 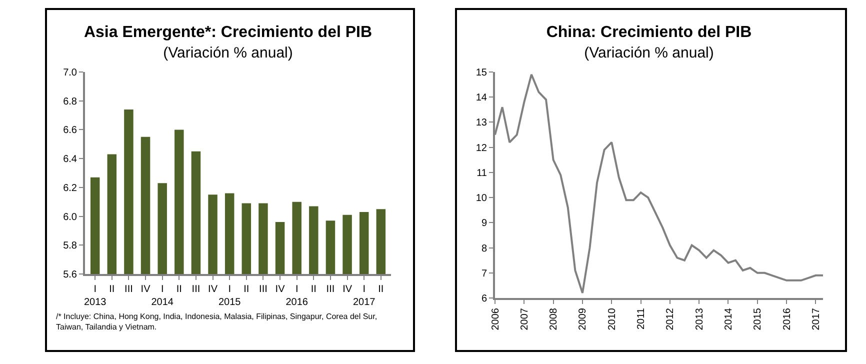 What do you see at coordinates (484, 274) in the screenshot?
I see `y-tick-label: 7` at bounding box center [484, 274].